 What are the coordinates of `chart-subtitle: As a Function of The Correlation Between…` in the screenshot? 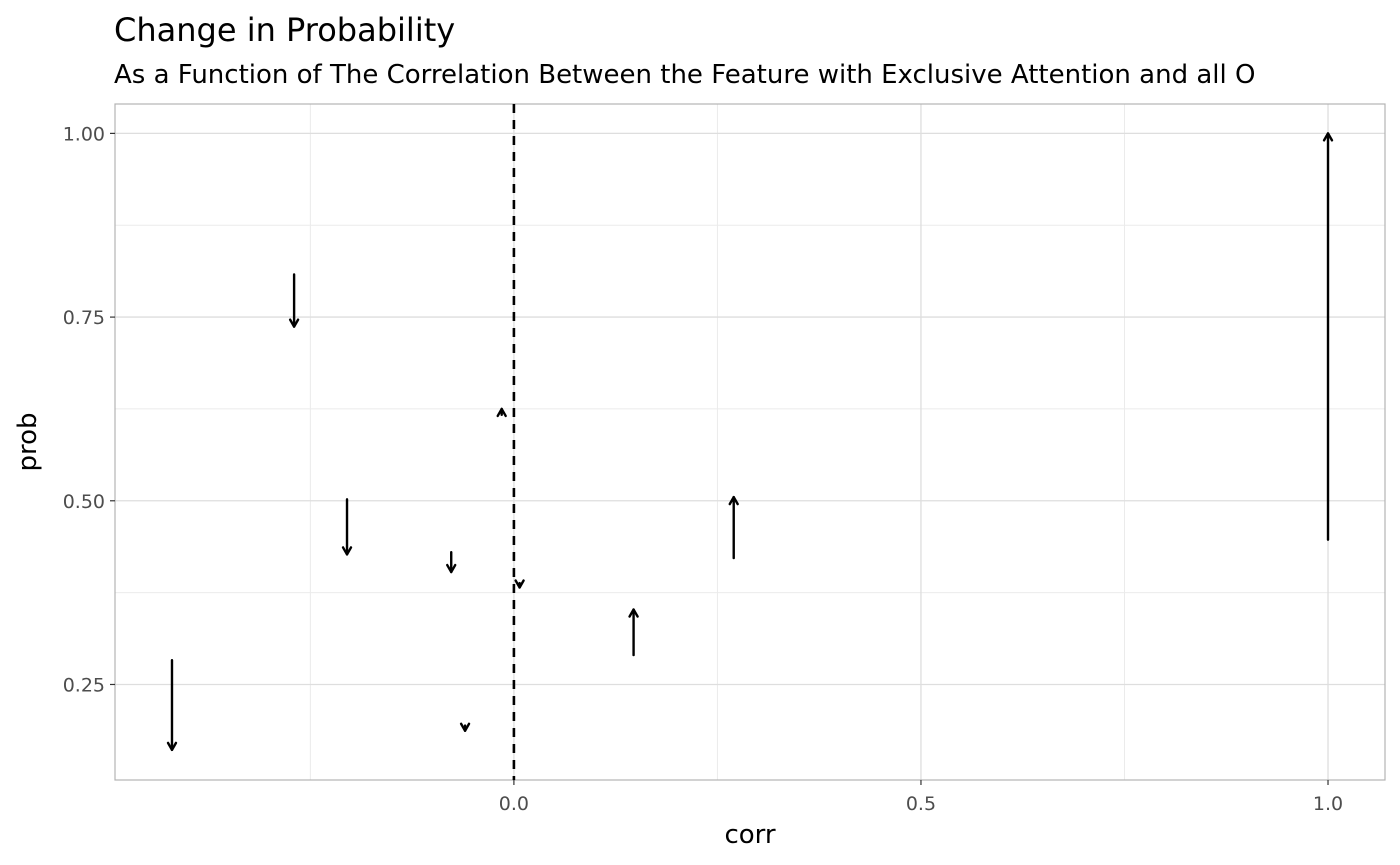 It's located at (684, 75).